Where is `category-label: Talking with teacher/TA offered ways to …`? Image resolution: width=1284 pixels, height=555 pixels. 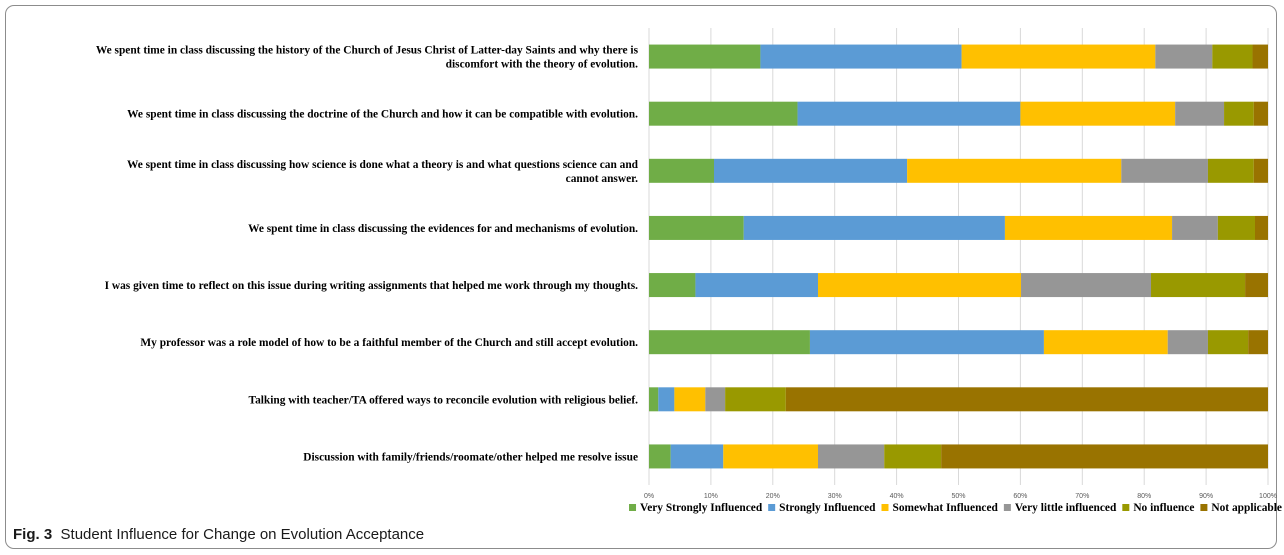 category-label: Talking with teacher/TA offered ways to … is located at coordinates (444, 400).